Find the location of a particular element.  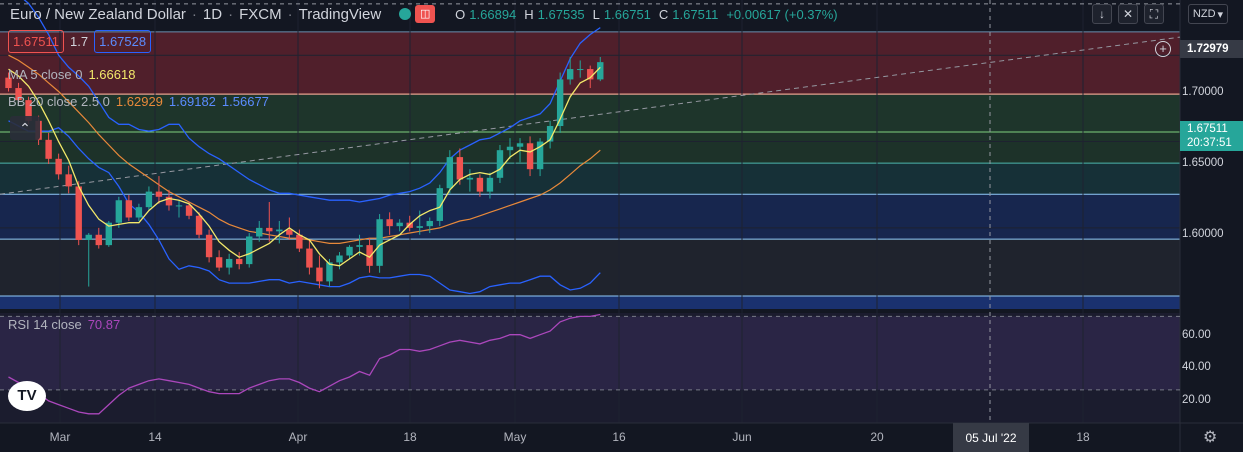

bb-name: BB 20 close 2.5 0 is located at coordinates (59, 101).